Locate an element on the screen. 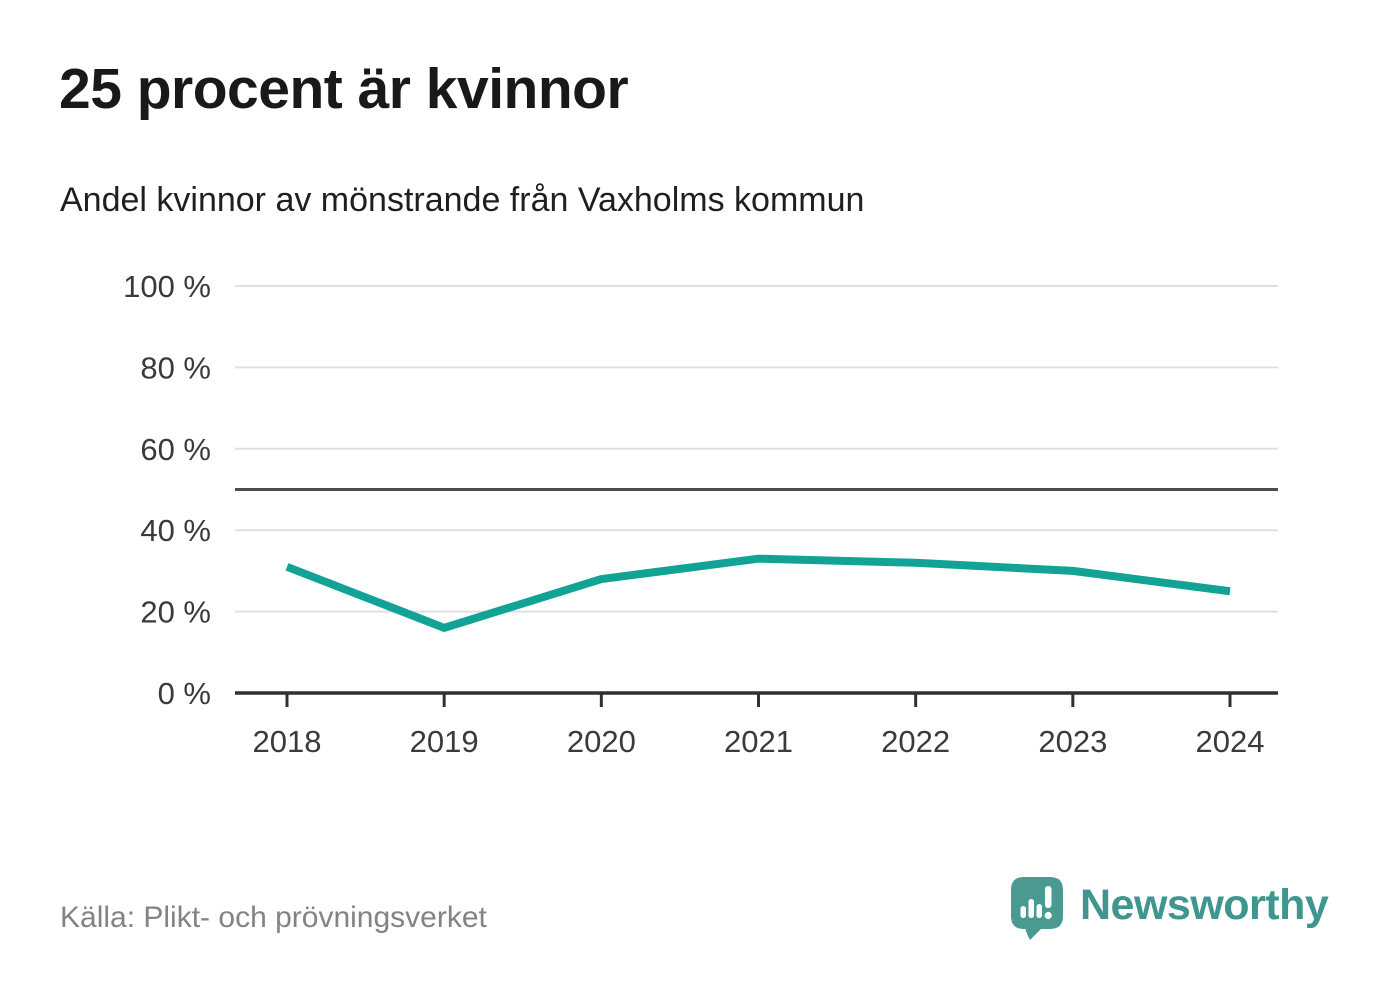 This screenshot has height=999, width=1382. x-tick-label-2024: 2024 is located at coordinates (1230, 741).